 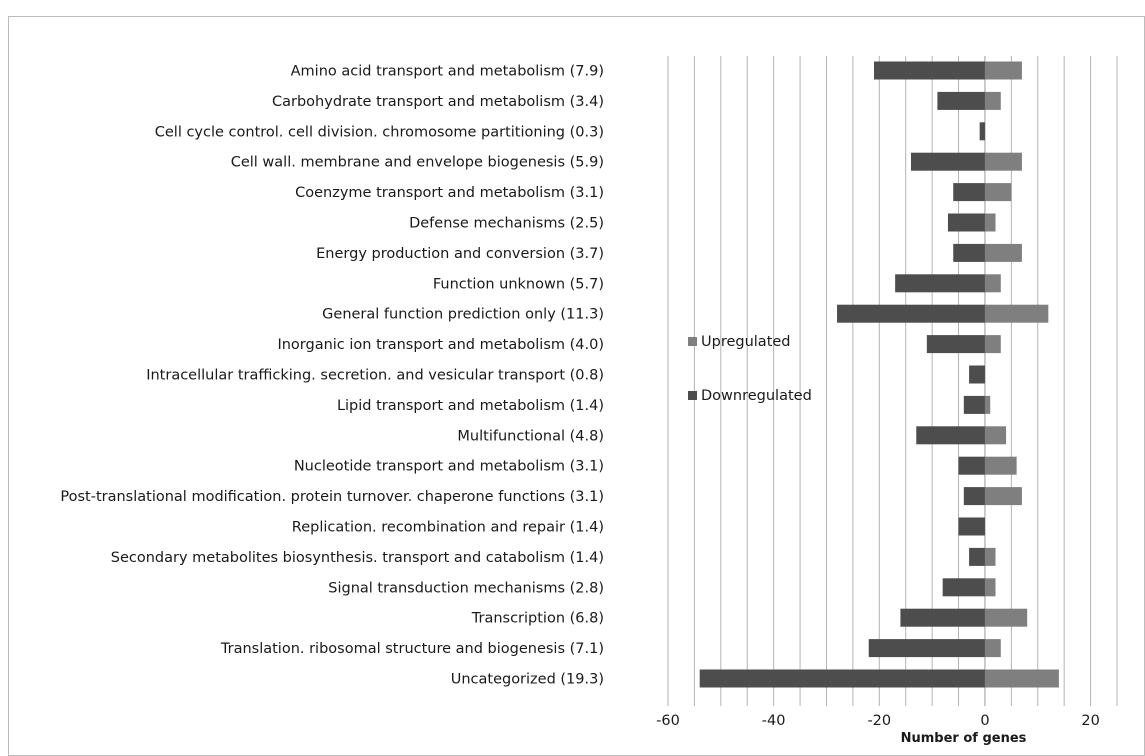 What do you see at coordinates (774, 721) in the screenshot?
I see `x-tick-label: -40` at bounding box center [774, 721].